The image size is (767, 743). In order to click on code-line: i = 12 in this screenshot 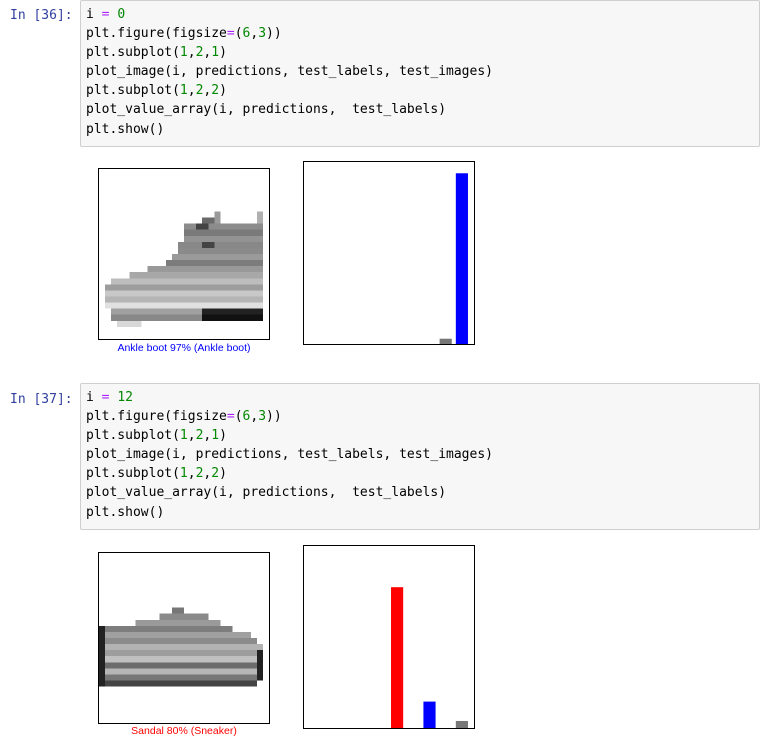, I will do `click(109, 397)`.